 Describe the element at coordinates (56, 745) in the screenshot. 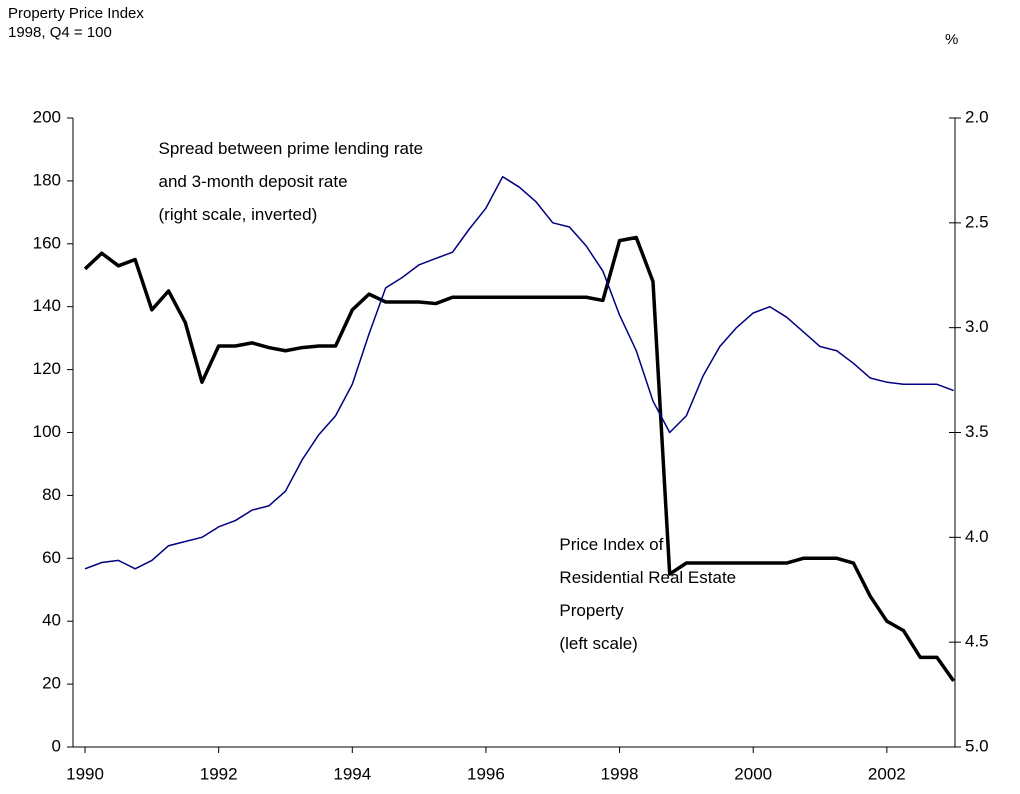

I see `y-tick-label: 0` at that location.